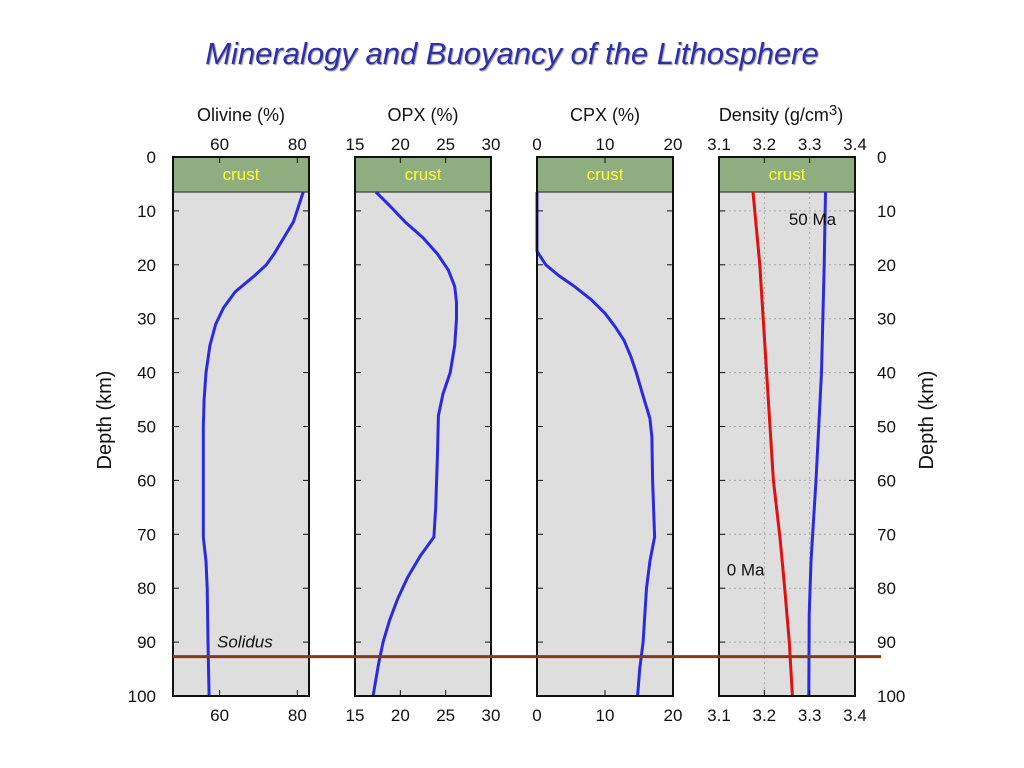 The height and width of the screenshot is (768, 1024). What do you see at coordinates (142, 696) in the screenshot?
I see `y-tick-label-left: 100` at bounding box center [142, 696].